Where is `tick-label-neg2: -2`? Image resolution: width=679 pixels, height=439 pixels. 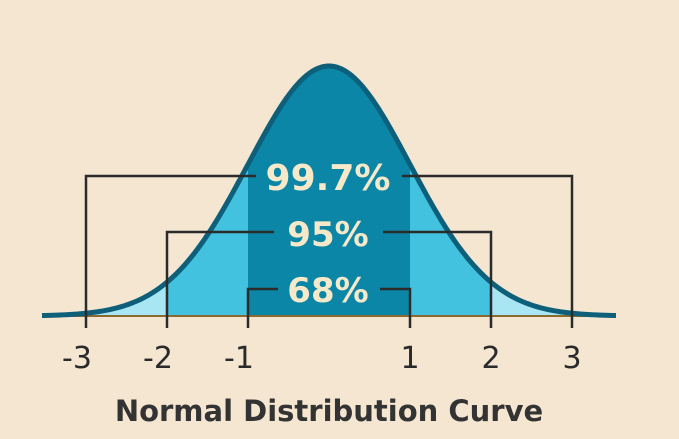 tick-label-neg2: -2 is located at coordinates (158, 358).